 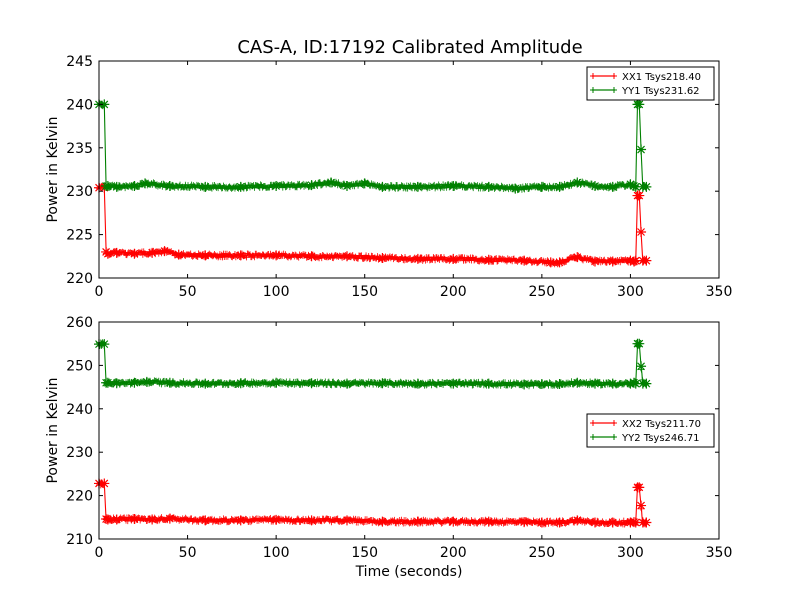 I want to click on y-tick-label: 245, so click(x=79, y=62).